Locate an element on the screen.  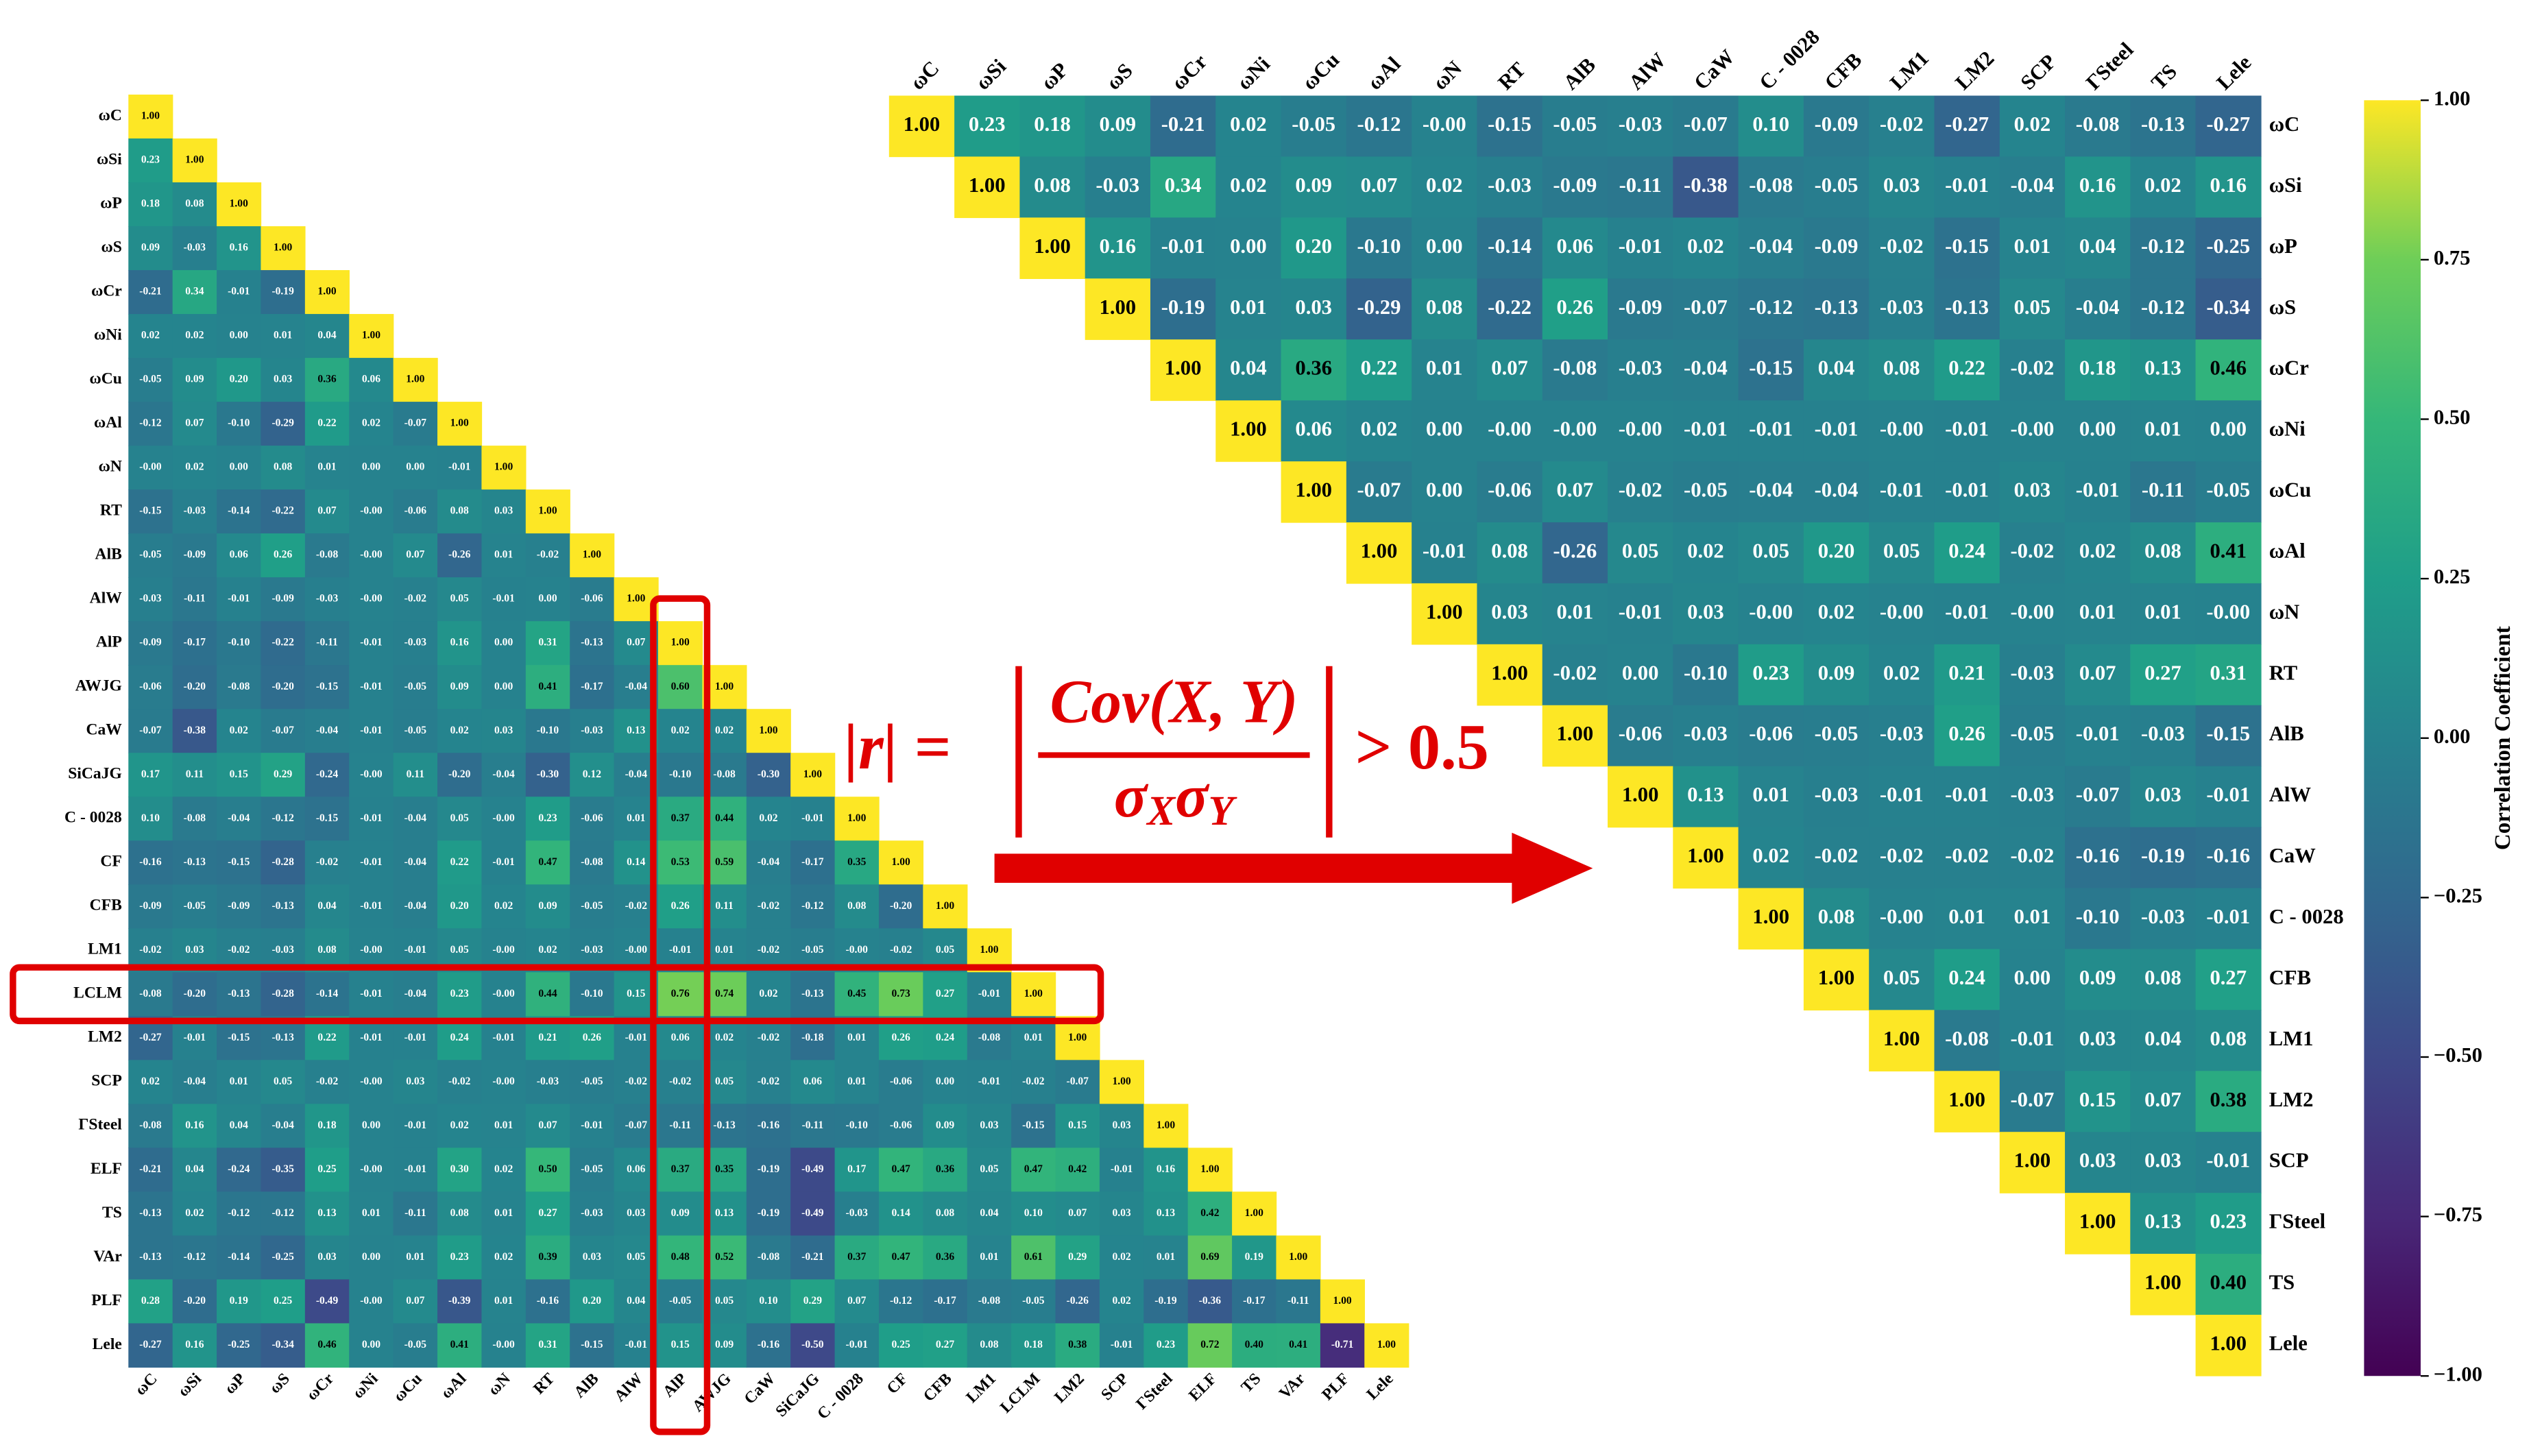
cell-label: 0.50 is located at coordinates (547, 1169).